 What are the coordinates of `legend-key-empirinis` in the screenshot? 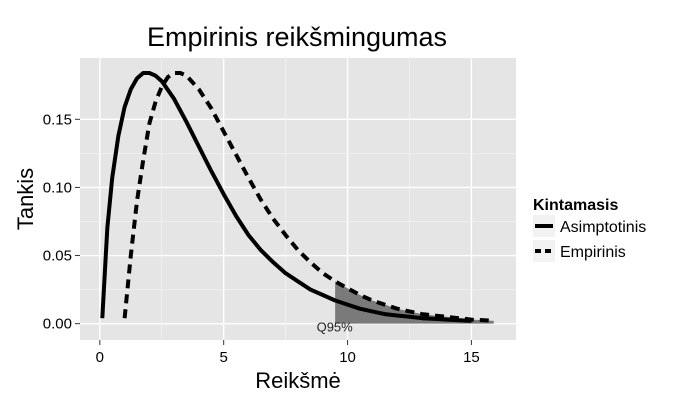 It's located at (544, 251).